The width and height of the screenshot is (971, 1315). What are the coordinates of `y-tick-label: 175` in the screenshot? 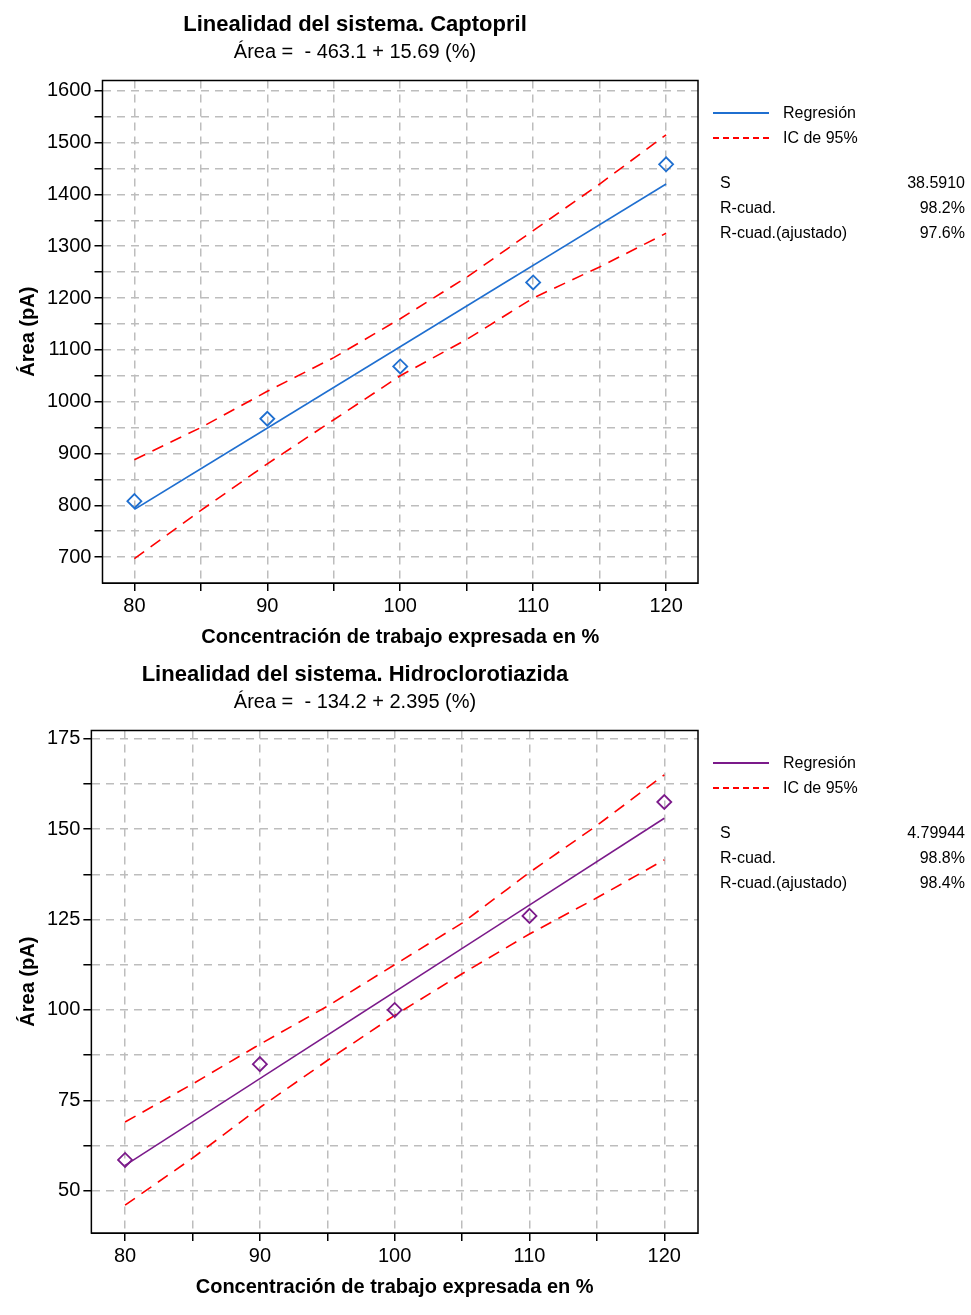 It's located at (63, 737).